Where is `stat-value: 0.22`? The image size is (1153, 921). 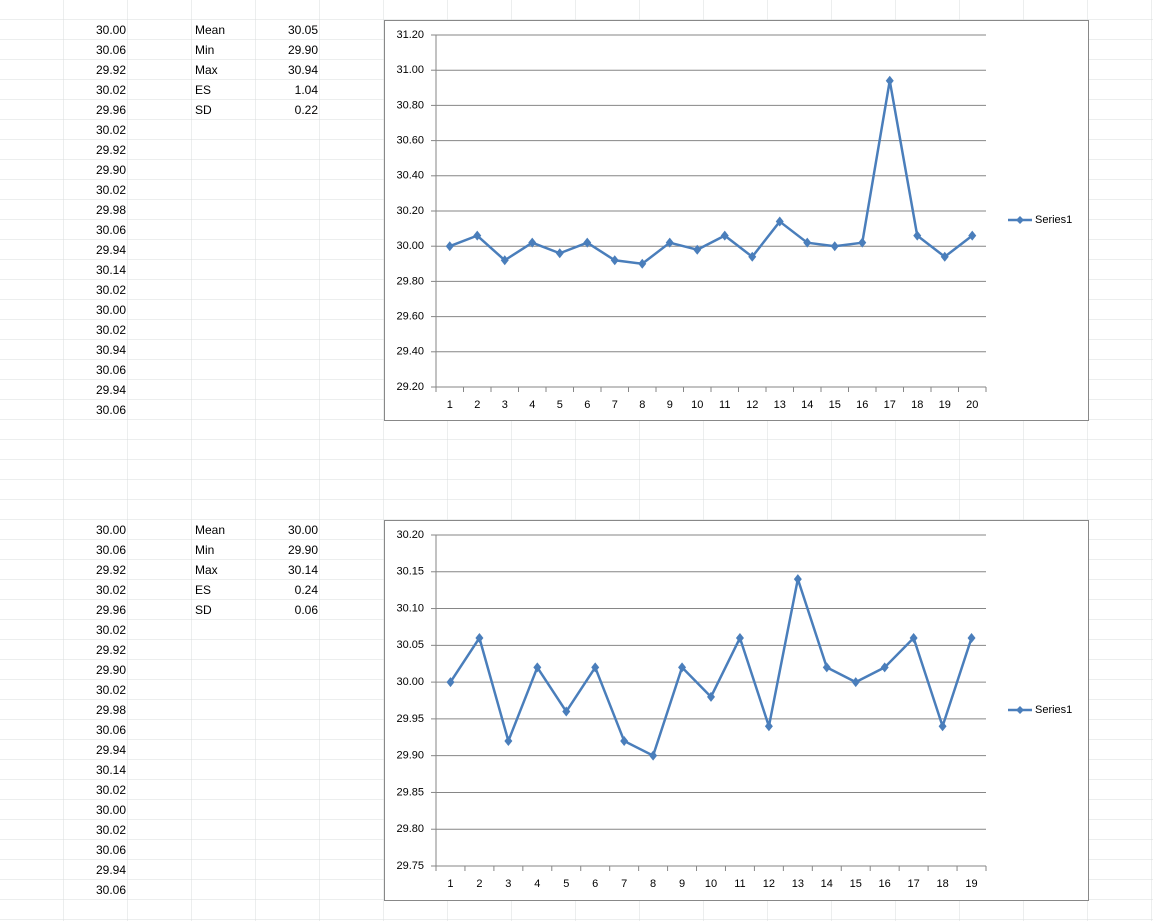
stat-value: 0.22 is located at coordinates (307, 110).